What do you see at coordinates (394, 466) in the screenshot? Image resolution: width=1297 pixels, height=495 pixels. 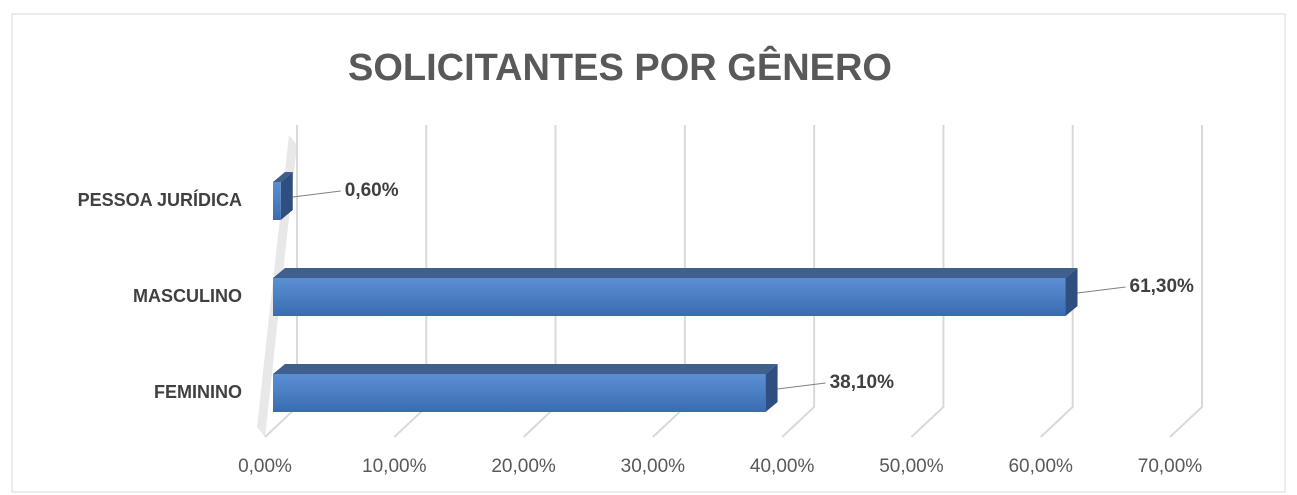 I see `x-tick-label: 10,00%` at bounding box center [394, 466].